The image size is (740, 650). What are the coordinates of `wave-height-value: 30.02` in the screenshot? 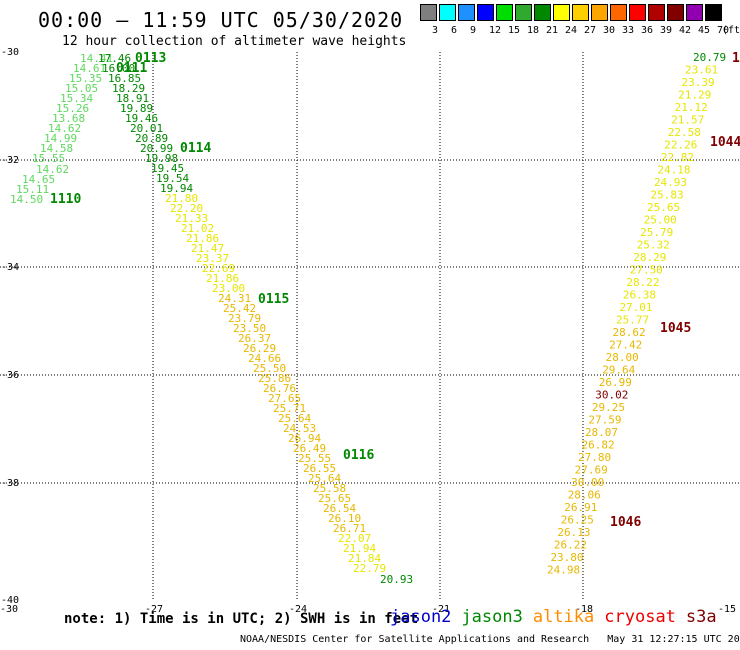 It's located at (611, 395).